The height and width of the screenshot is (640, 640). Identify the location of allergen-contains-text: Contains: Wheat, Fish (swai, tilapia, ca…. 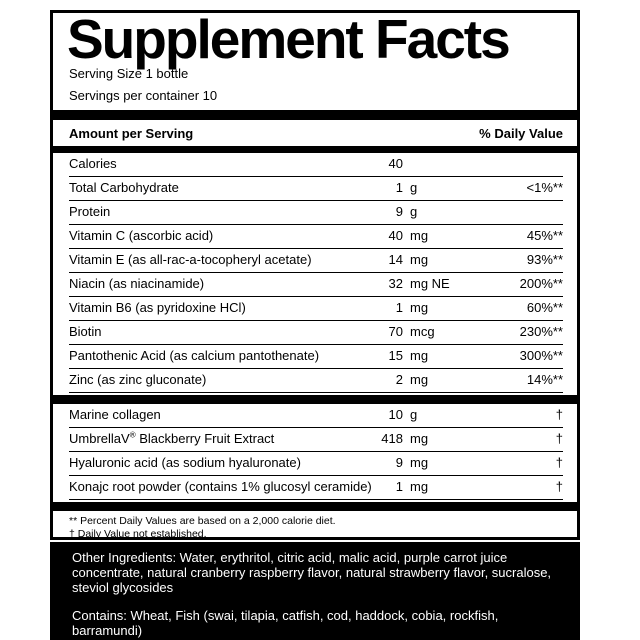
(285, 623).